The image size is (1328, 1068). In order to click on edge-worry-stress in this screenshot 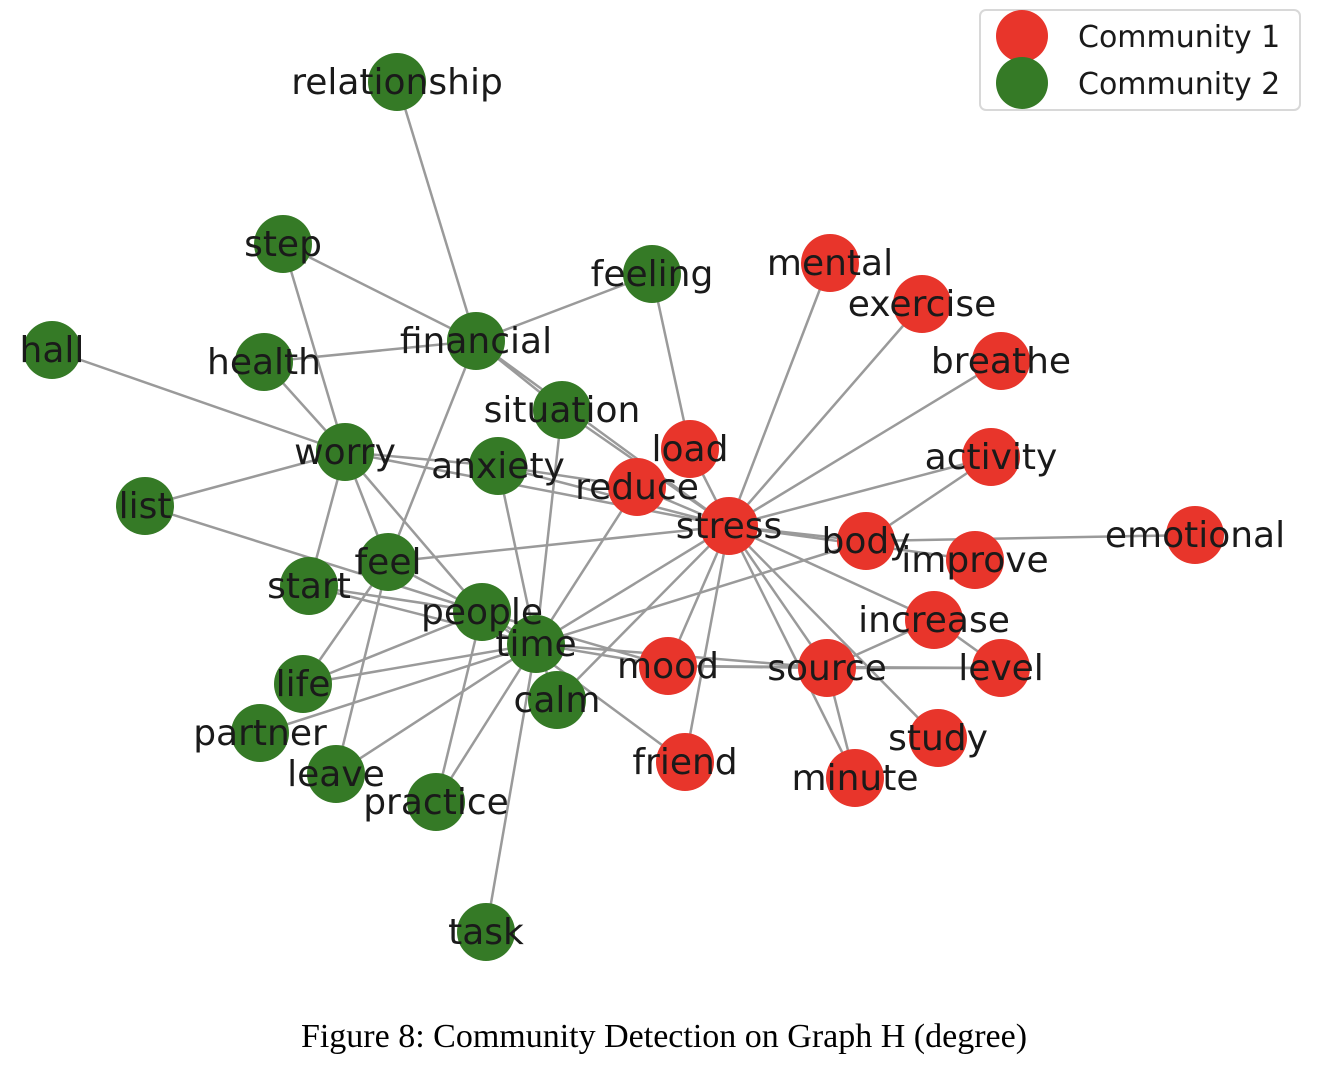, I will do `click(537, 489)`.